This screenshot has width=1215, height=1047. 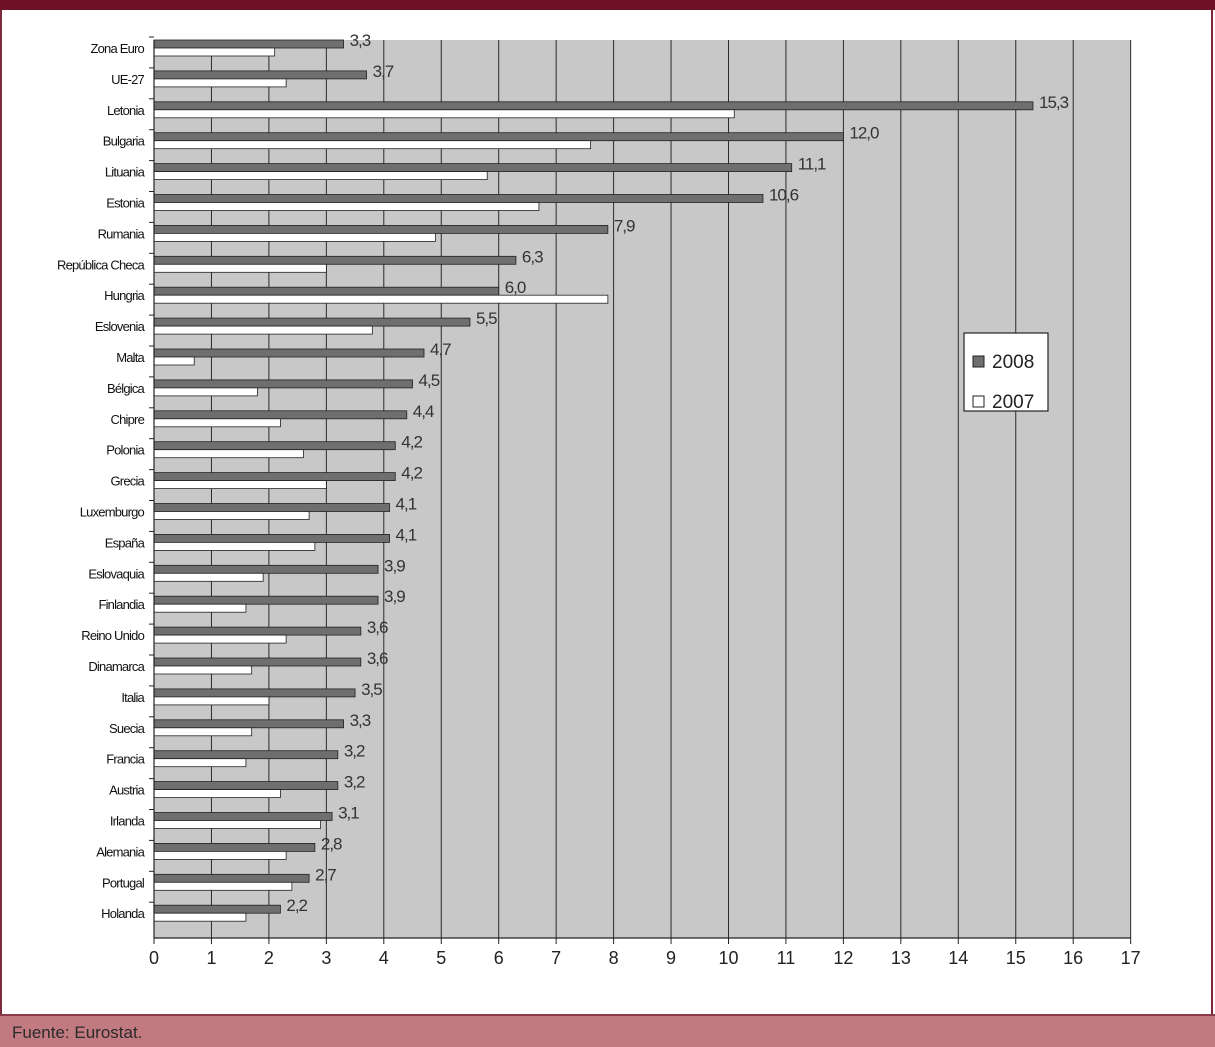 What do you see at coordinates (154, 958) in the screenshot?
I see `x-tick-label: 0` at bounding box center [154, 958].